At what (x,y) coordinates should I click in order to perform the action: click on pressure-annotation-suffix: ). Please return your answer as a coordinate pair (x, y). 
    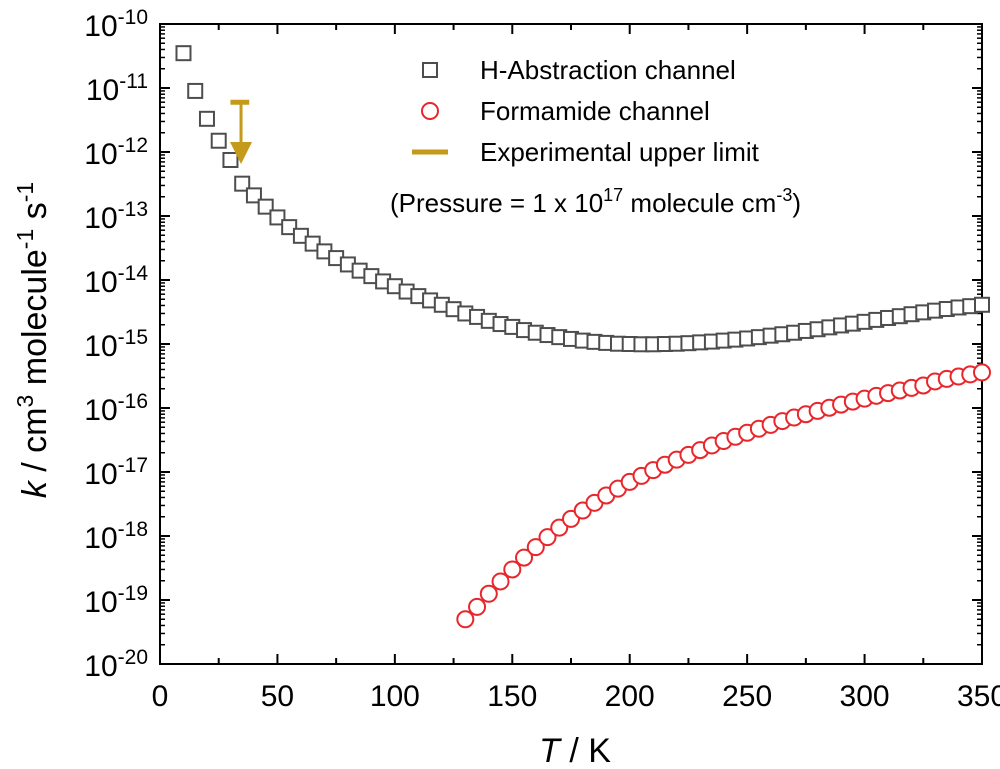
    Looking at the image, I should click on (796, 203).